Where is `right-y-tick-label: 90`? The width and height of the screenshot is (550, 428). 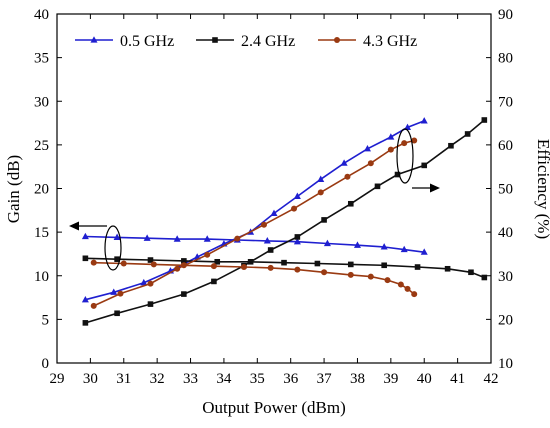
right-y-tick-label: 90 is located at coordinates (505, 15).